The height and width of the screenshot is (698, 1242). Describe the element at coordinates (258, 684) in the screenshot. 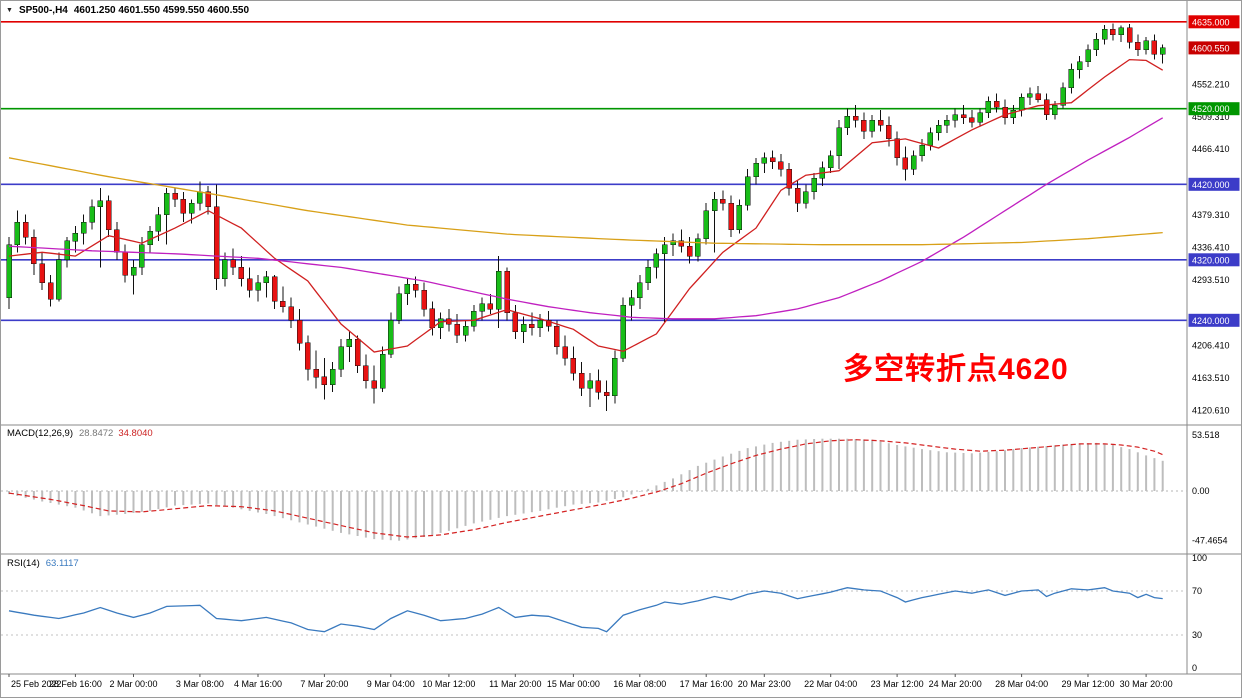

I see `time-axis-label: 4 Mar 16:00` at that location.